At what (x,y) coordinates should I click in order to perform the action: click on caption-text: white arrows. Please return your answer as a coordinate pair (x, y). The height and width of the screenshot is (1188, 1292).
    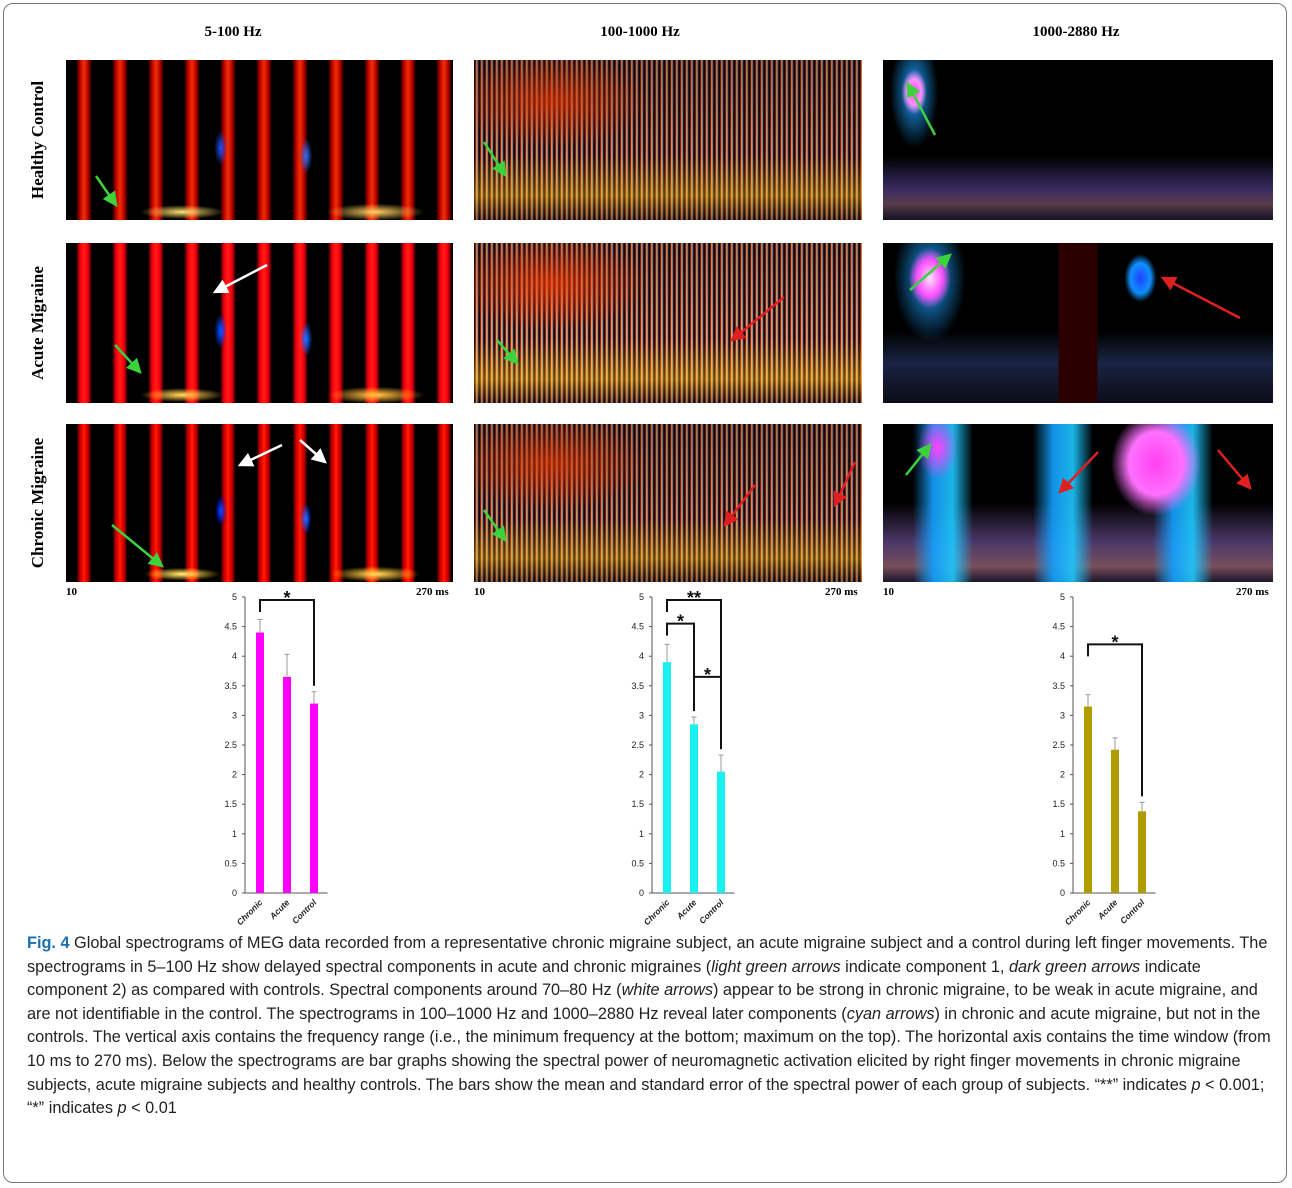
    Looking at the image, I should click on (667, 990).